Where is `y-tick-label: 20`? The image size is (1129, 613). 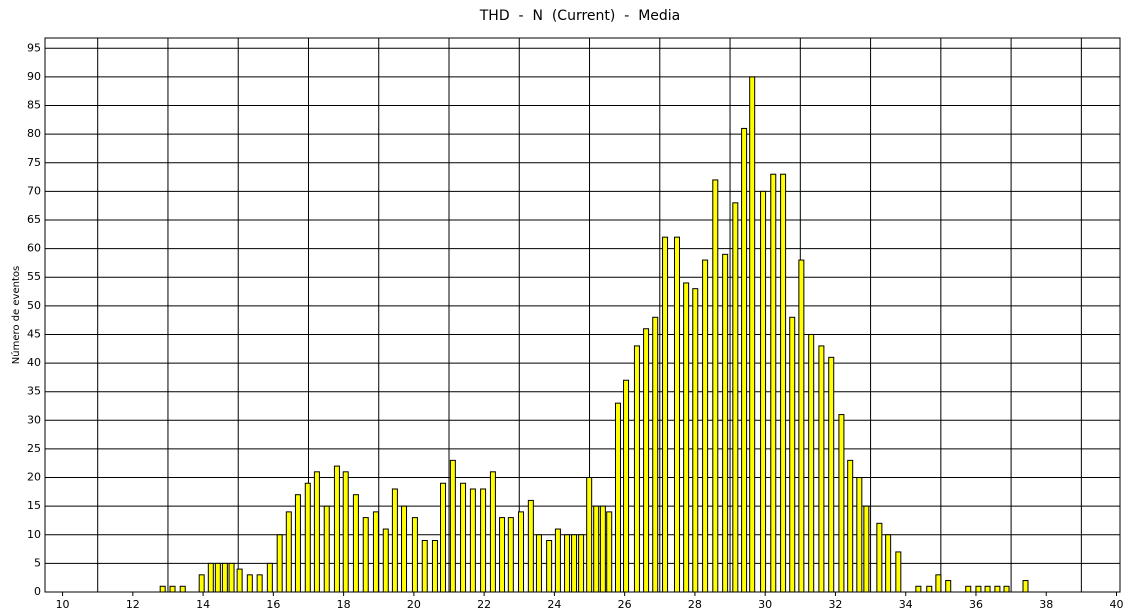 y-tick-label: 20 is located at coordinates (34, 477).